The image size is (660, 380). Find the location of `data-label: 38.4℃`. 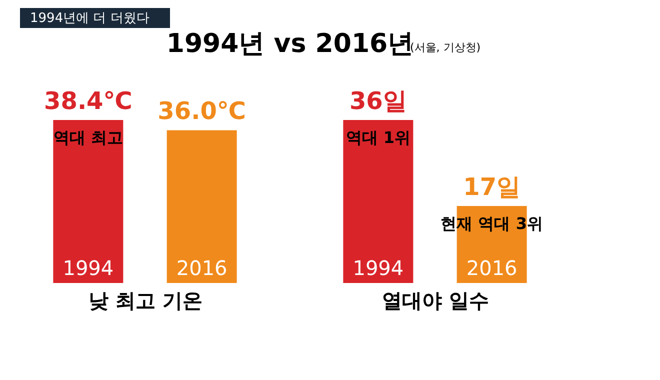

data-label: 38.4℃ is located at coordinates (88, 101).